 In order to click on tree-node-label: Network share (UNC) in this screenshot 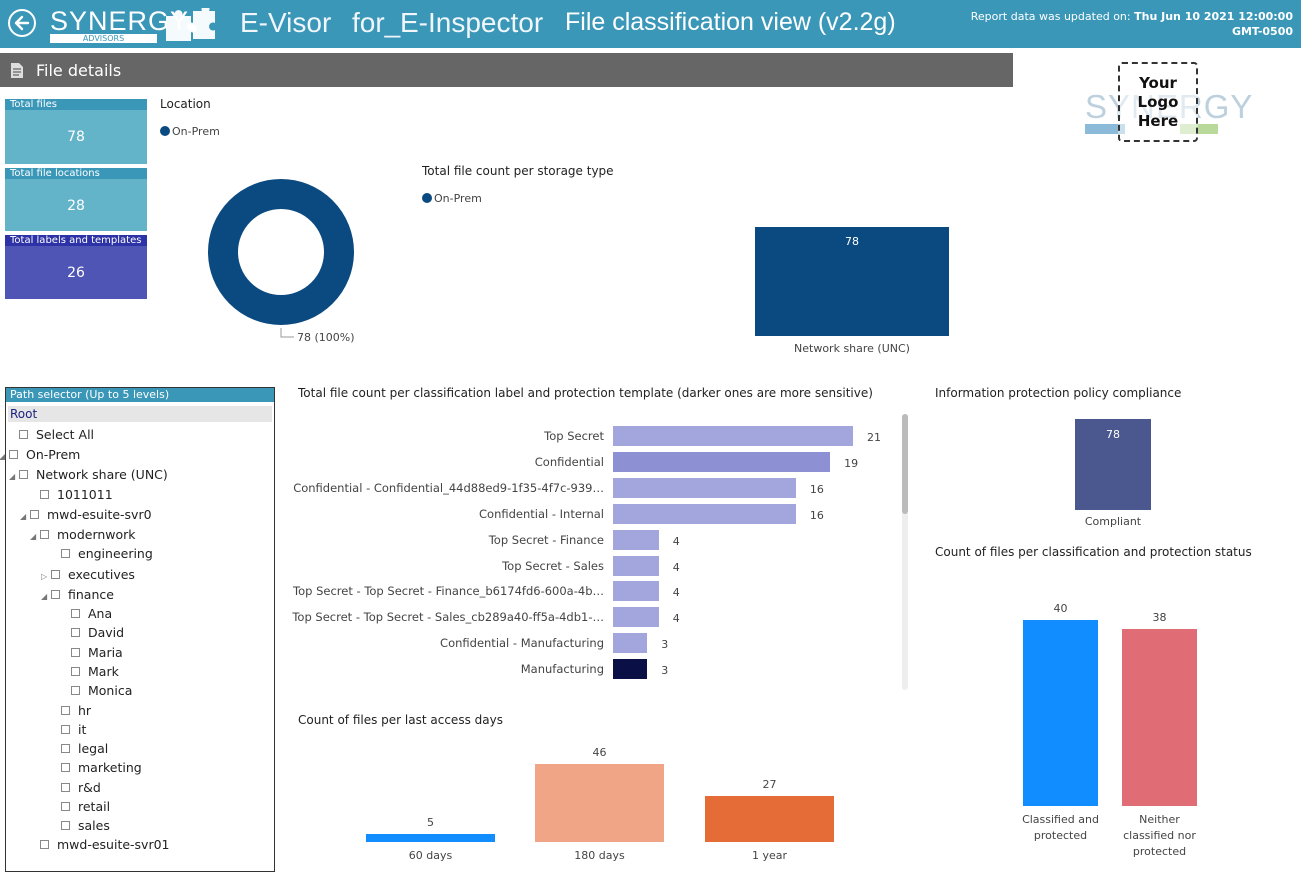, I will do `click(102, 474)`.